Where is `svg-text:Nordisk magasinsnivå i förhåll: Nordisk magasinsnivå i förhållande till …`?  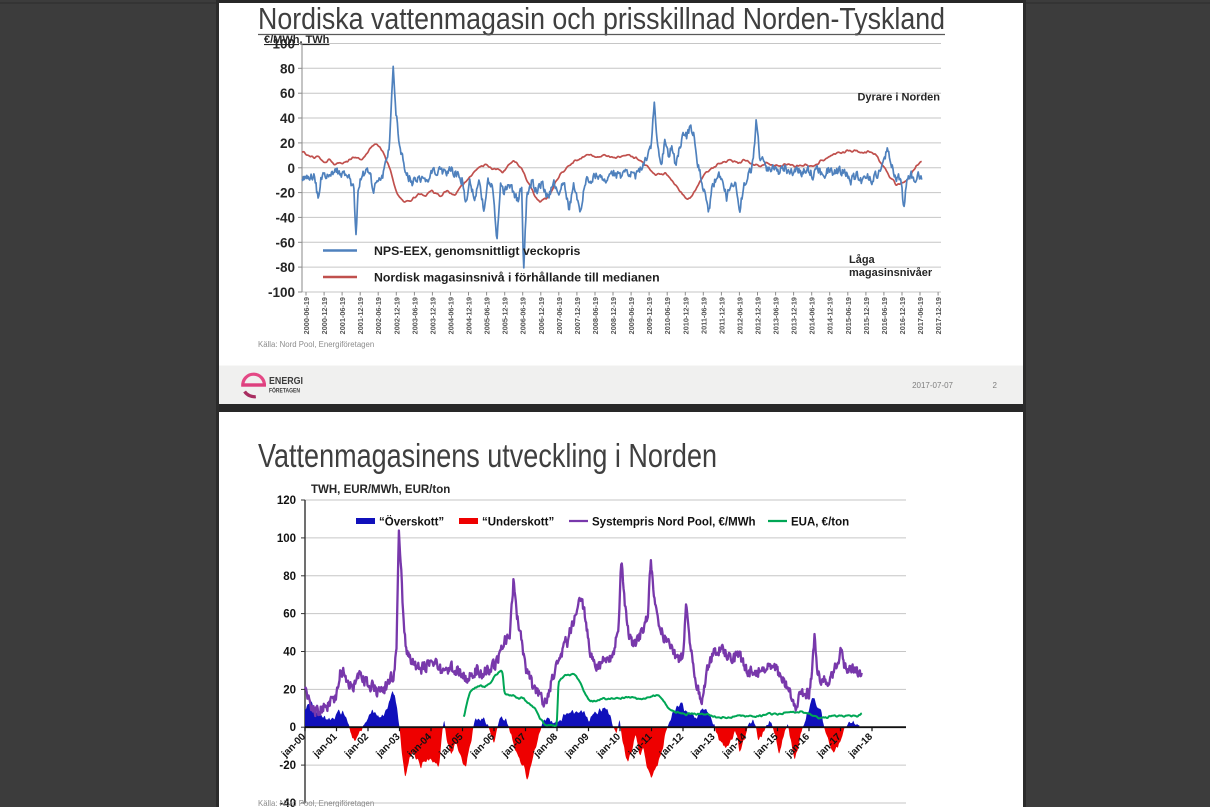
svg-text:Nordisk magasinsnivå i förhåll: Nordisk magasinsnivå i förhållande till … is located at coordinates (517, 277).